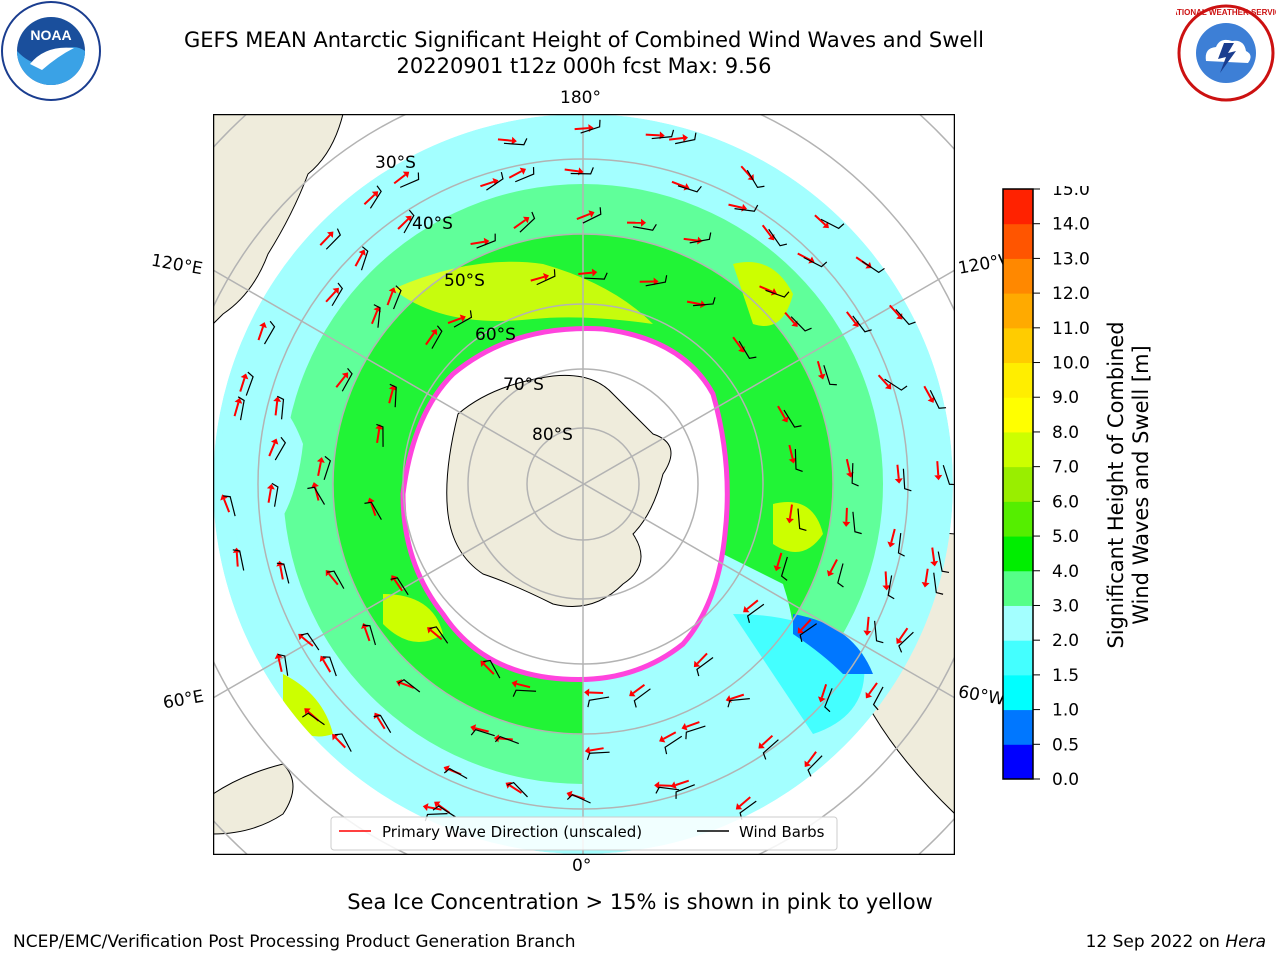 The height and width of the screenshot is (960, 1280). Describe the element at coordinates (1065, 468) in the screenshot. I see `colorbar-tick-label: 7.0` at that location.